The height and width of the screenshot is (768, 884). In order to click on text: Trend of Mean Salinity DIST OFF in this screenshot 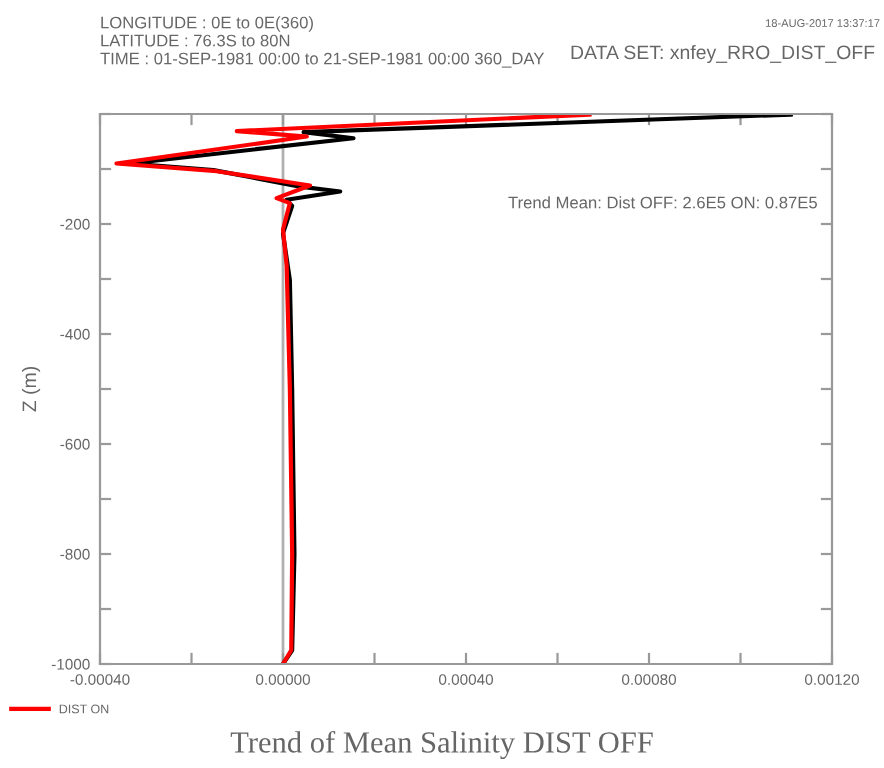, I will do `click(441, 745)`.